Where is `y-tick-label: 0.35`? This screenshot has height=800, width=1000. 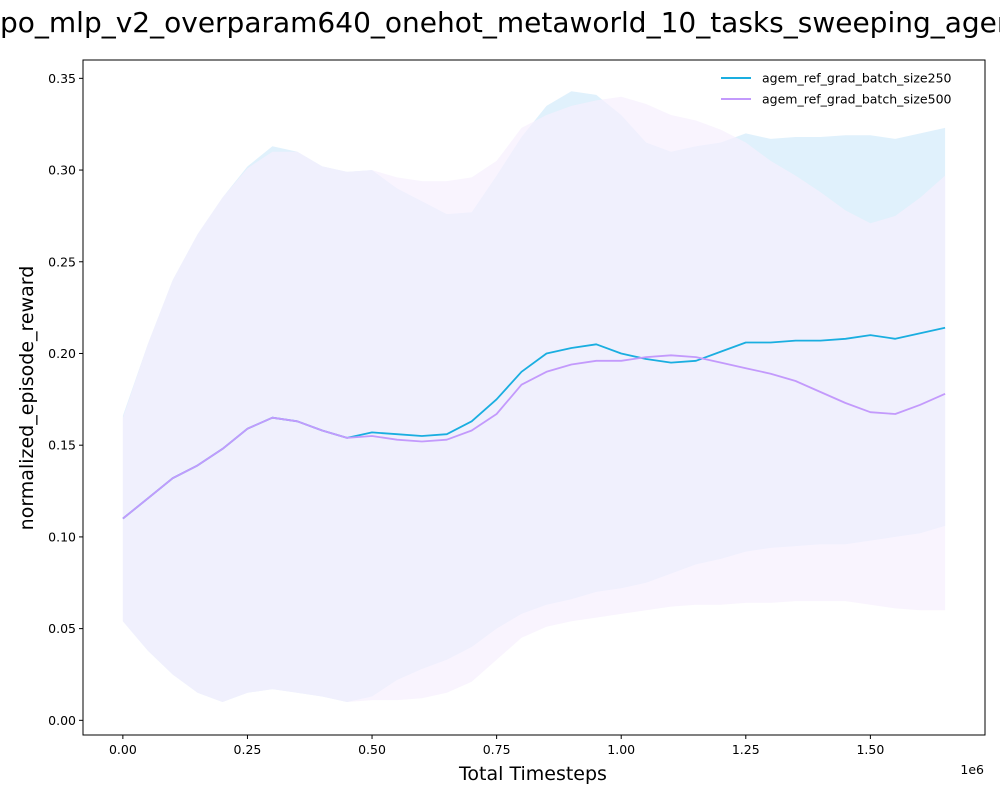 y-tick-label: 0.35 is located at coordinates (62, 78).